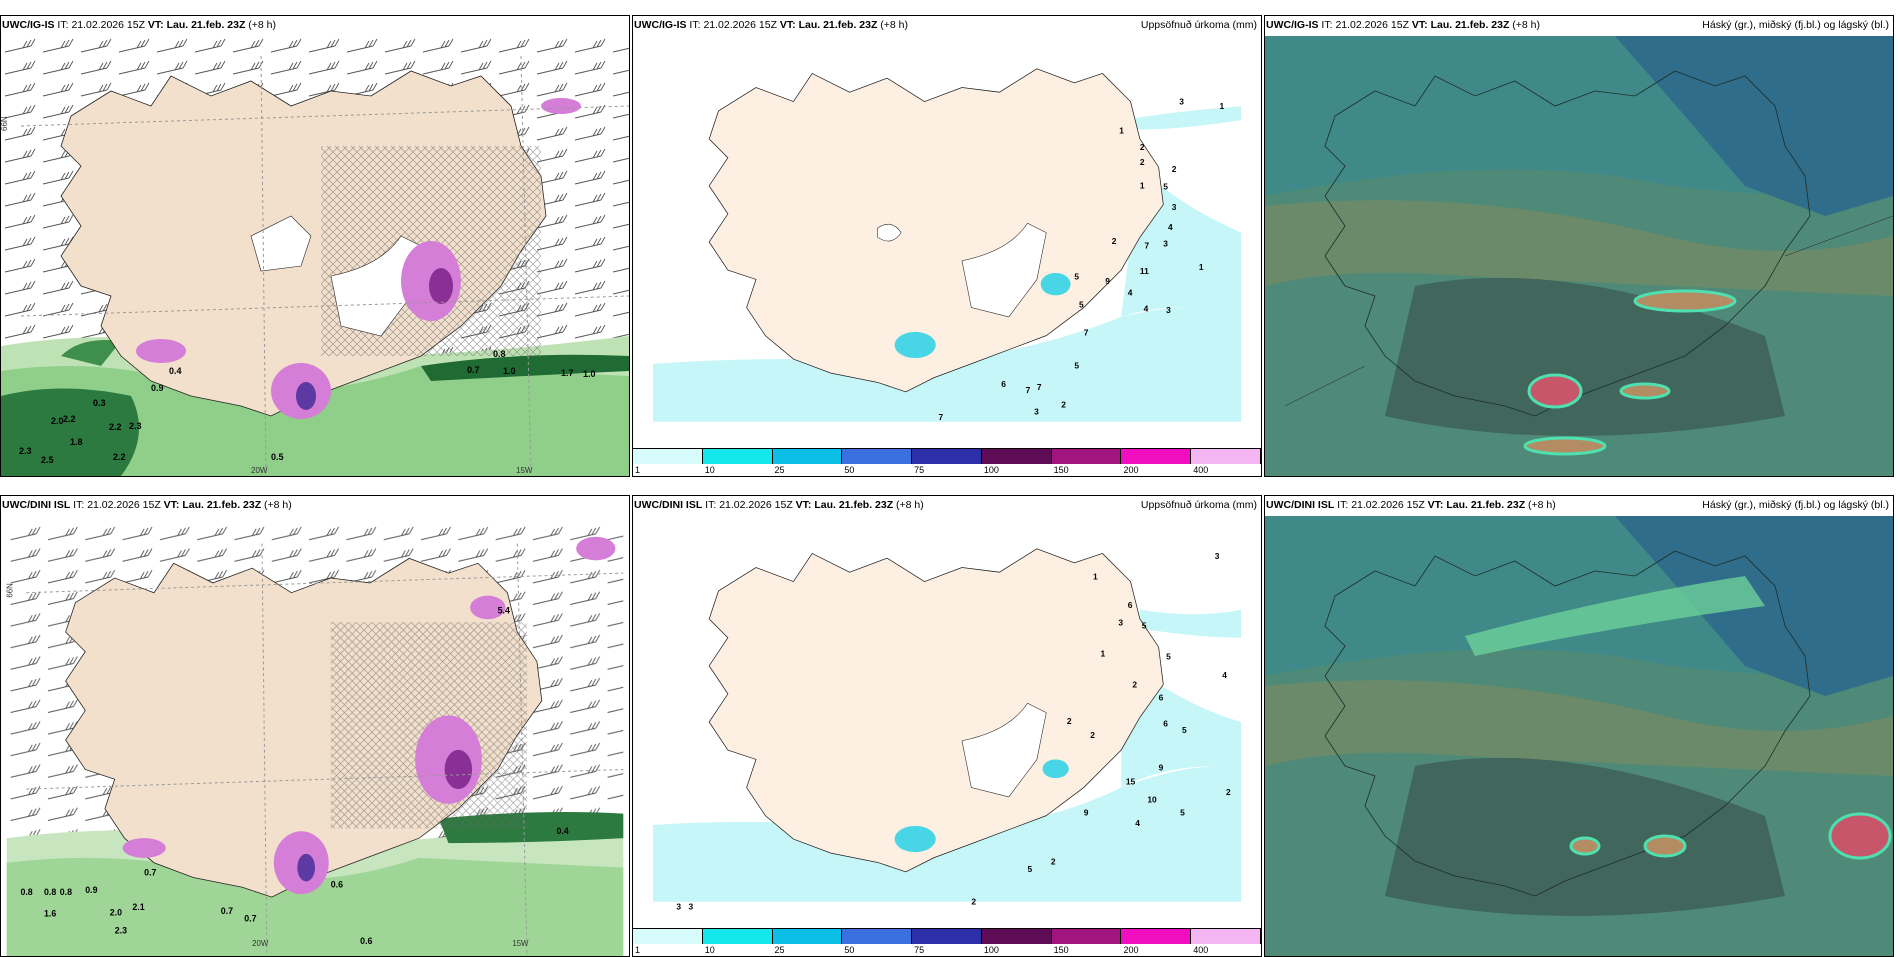 The width and height of the screenshot is (1900, 957). I want to click on map-value-label: 2.1, so click(138, 907).